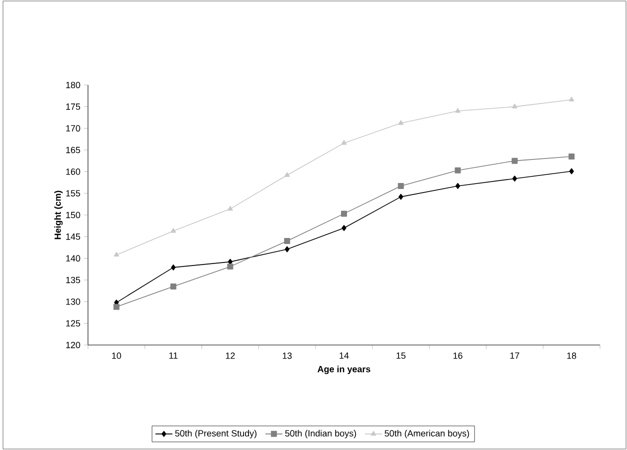 The height and width of the screenshot is (450, 627). Describe the element at coordinates (320, 434) in the screenshot. I see `legend-label: 50th (Indian boys)` at that location.